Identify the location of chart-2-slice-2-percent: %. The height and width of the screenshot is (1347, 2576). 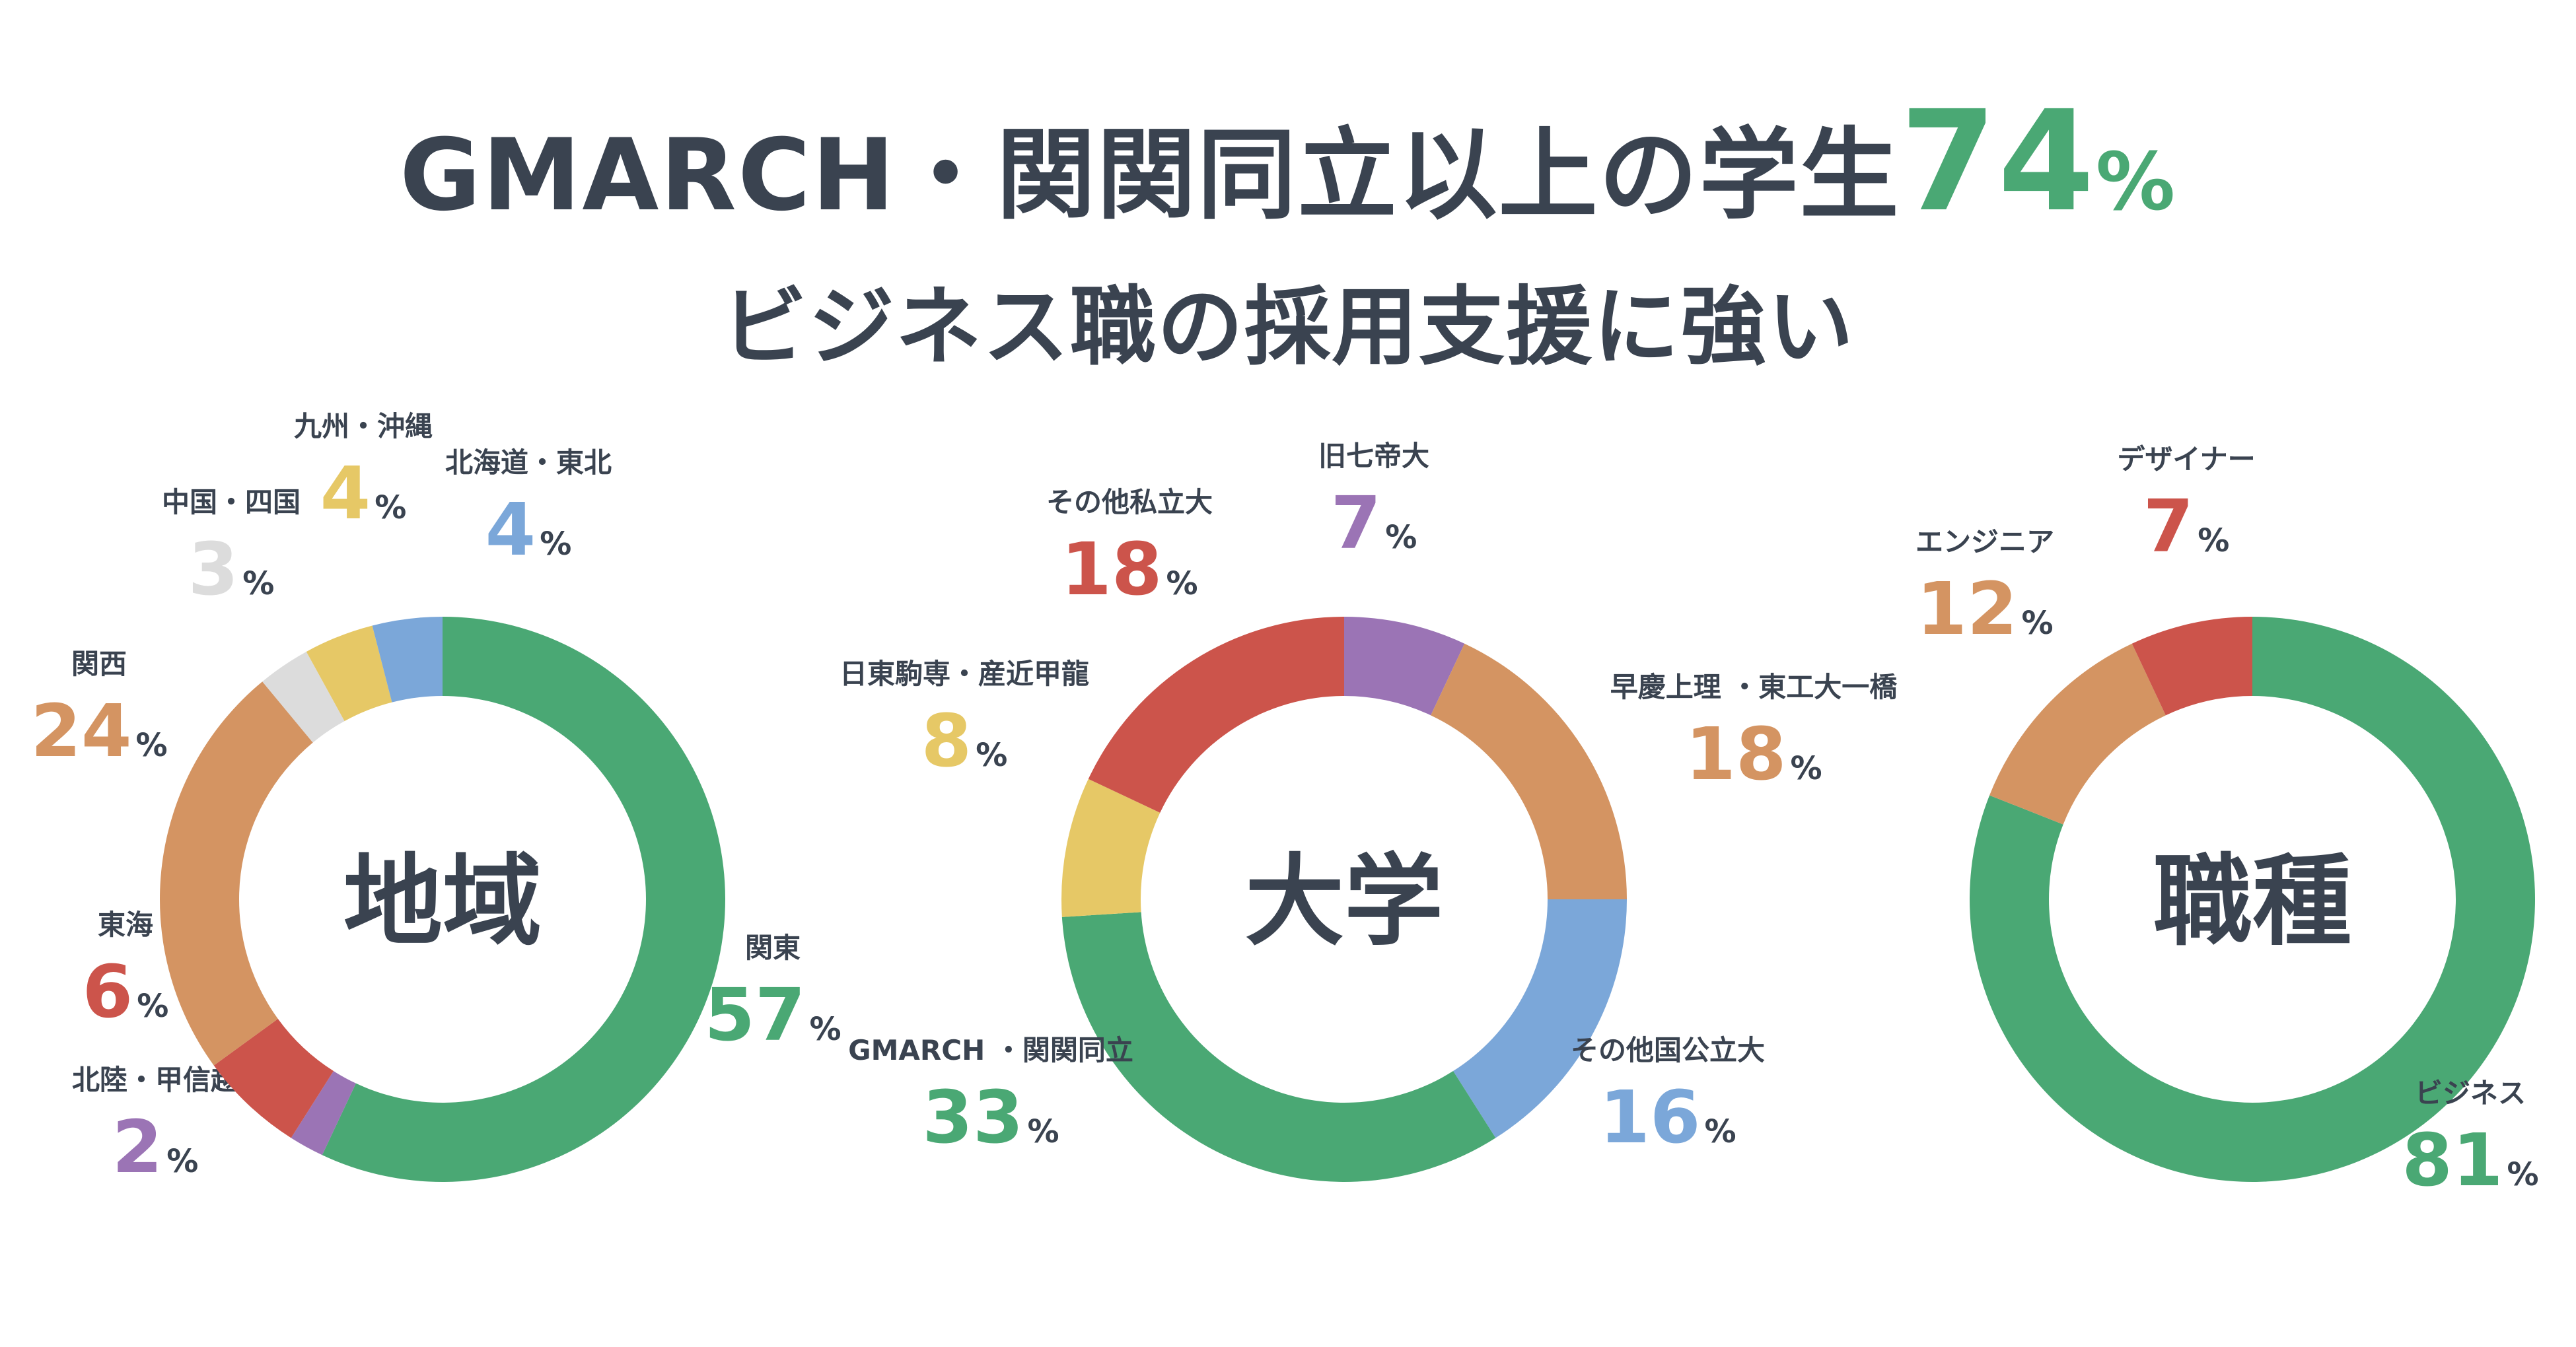
(2213, 540).